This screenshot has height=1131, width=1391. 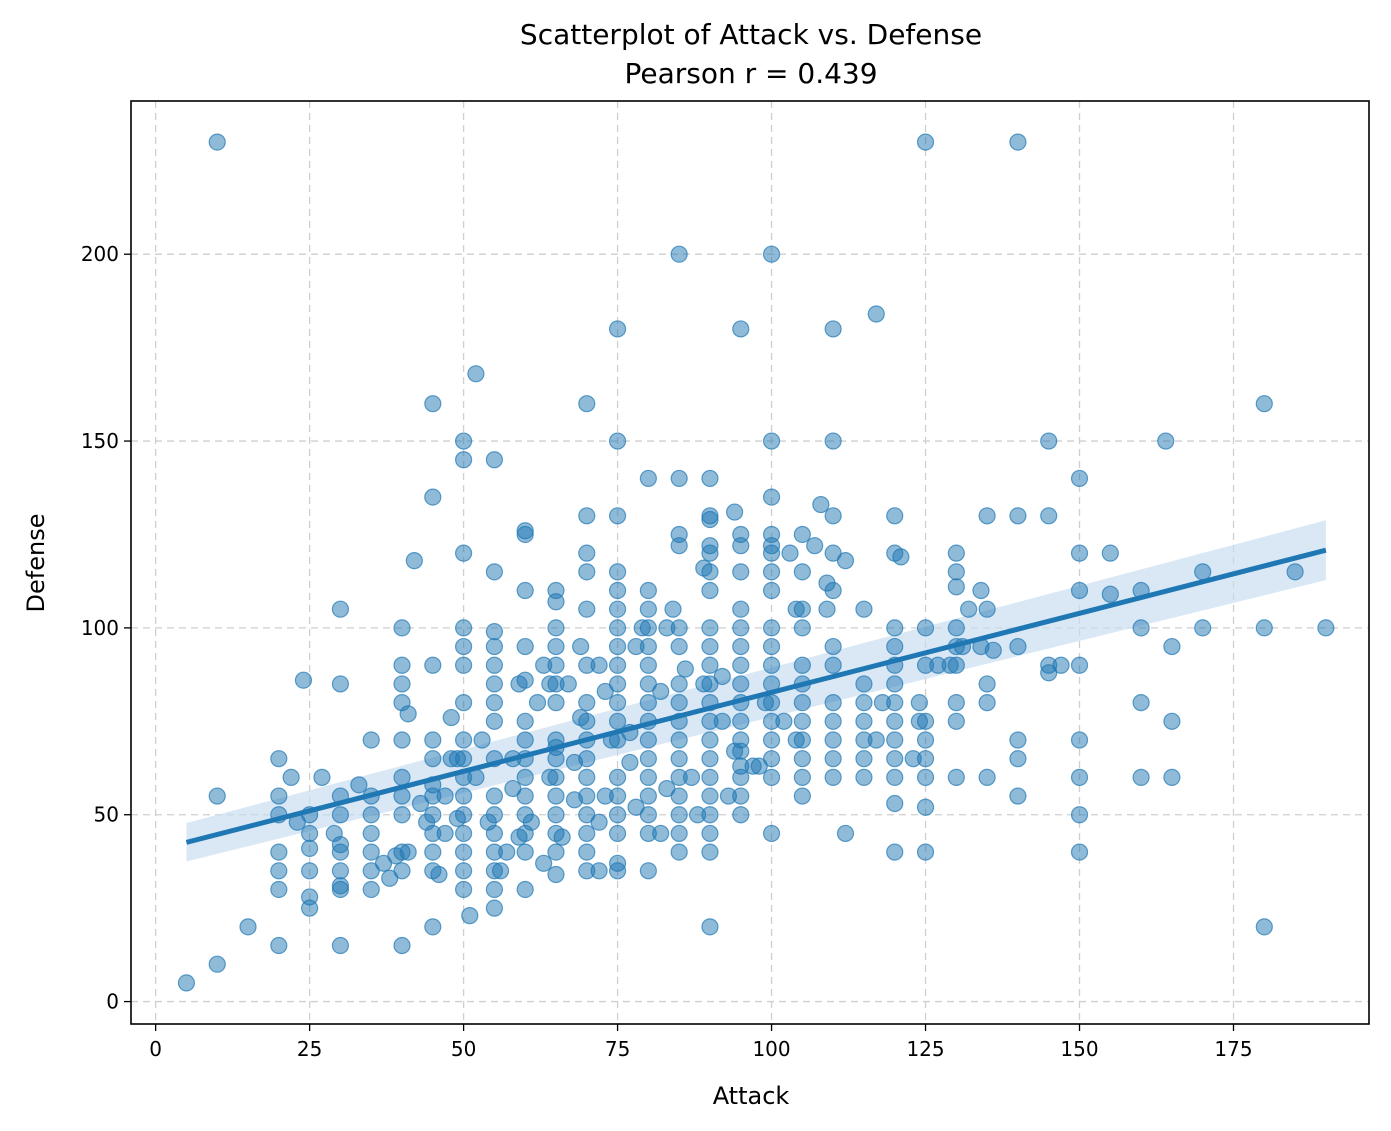 I want to click on x-tick-label: 100, so click(x=771, y=1049).